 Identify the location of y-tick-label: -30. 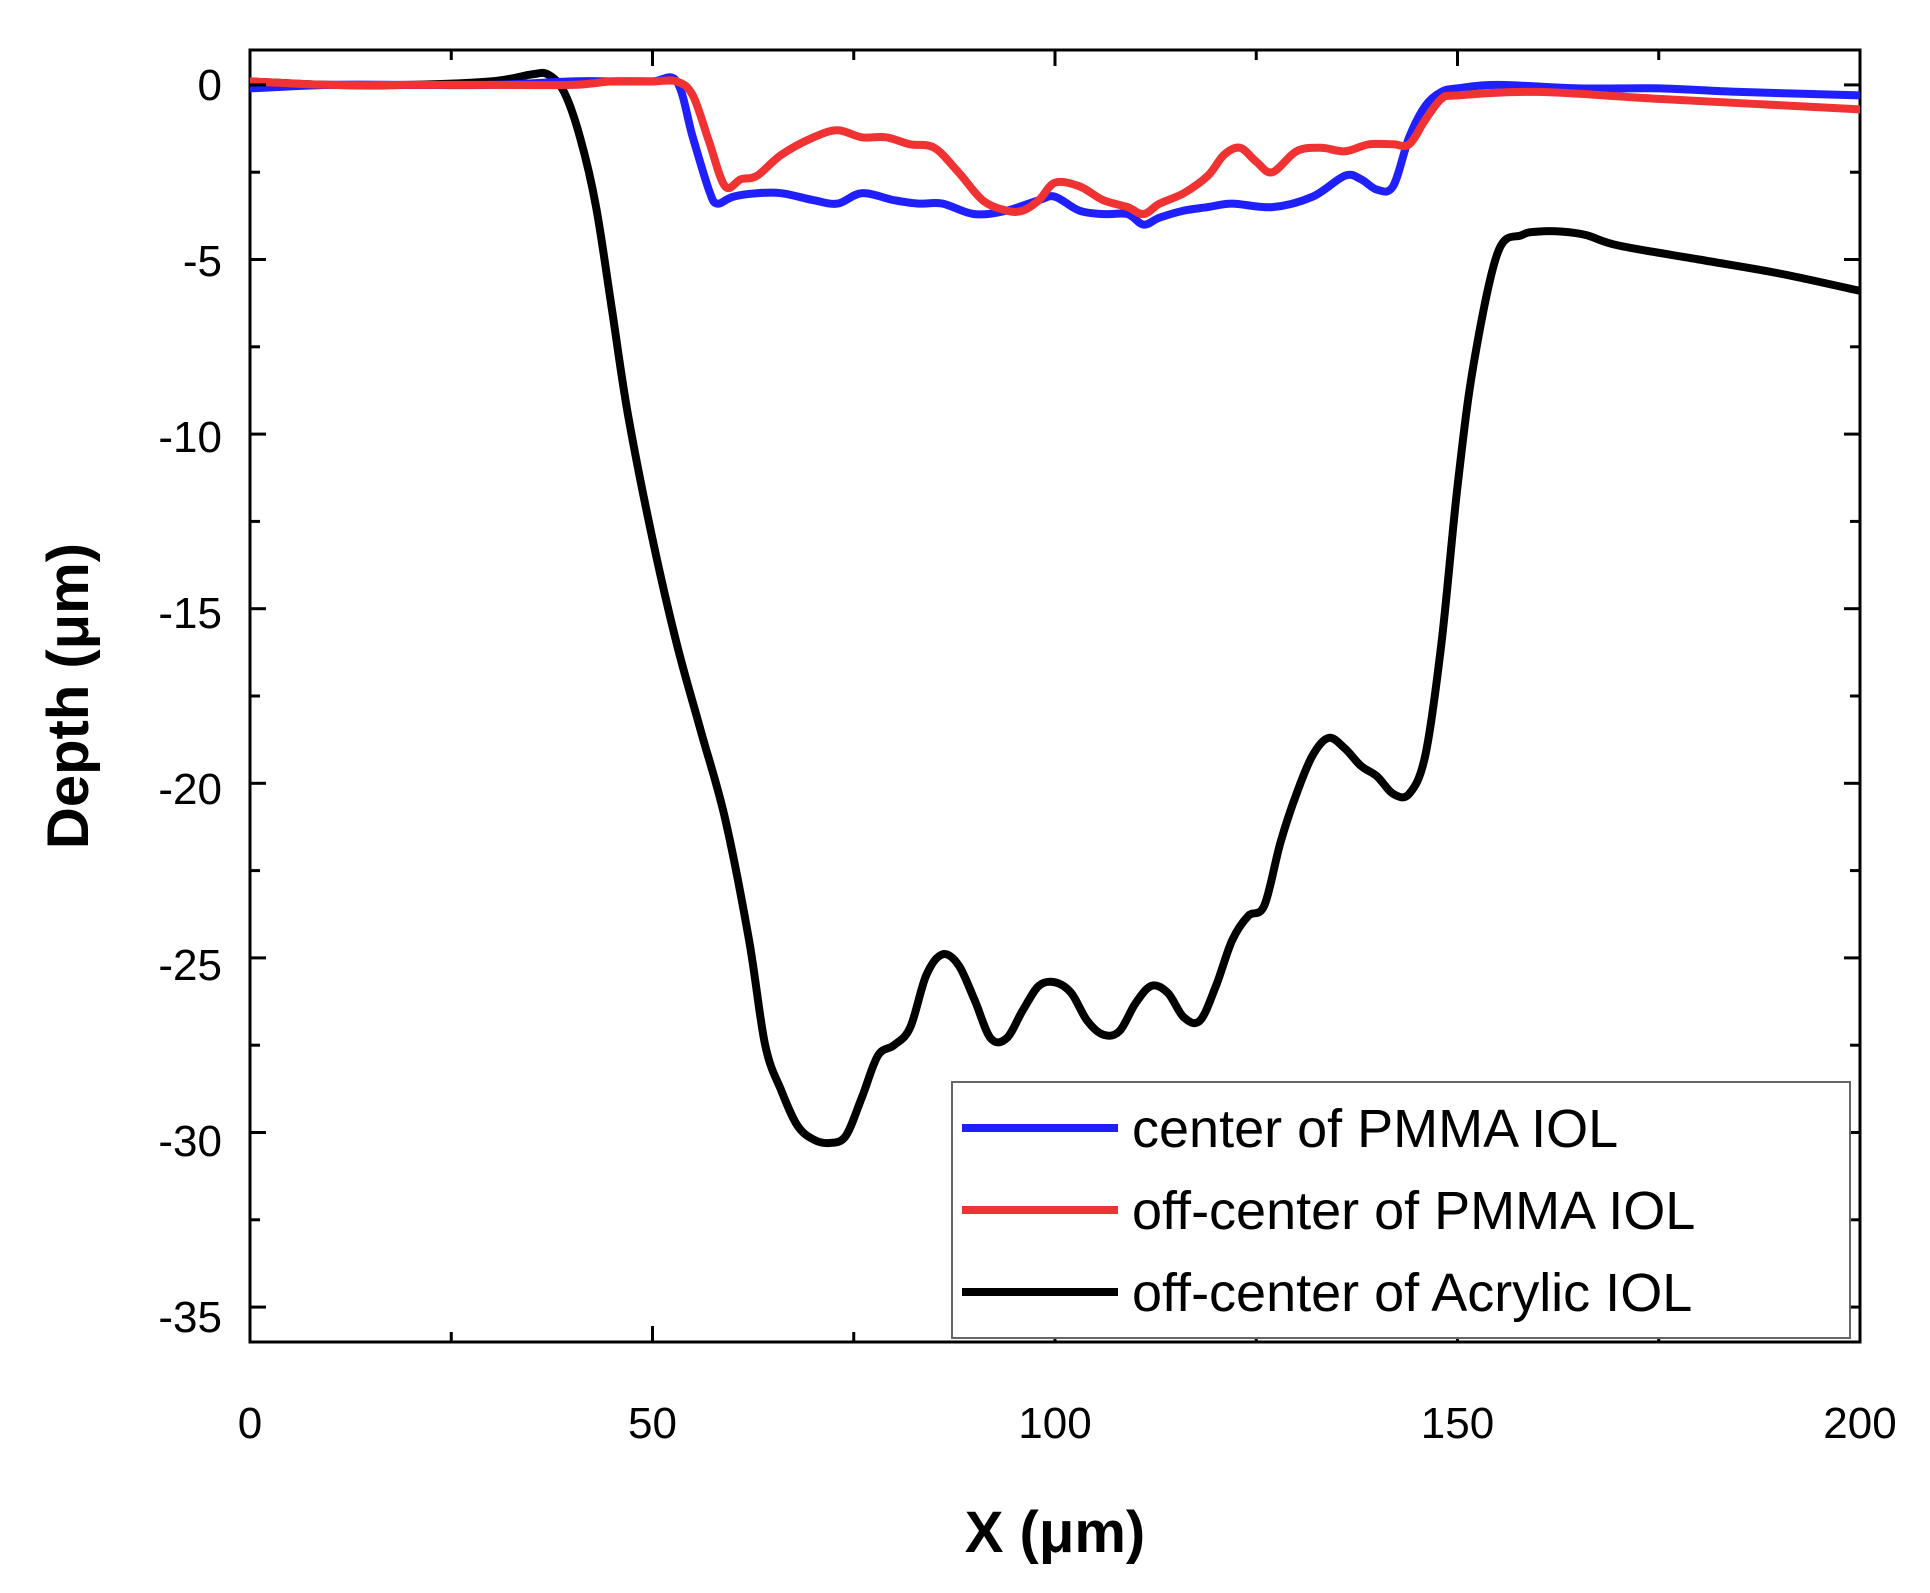
(190, 1141).